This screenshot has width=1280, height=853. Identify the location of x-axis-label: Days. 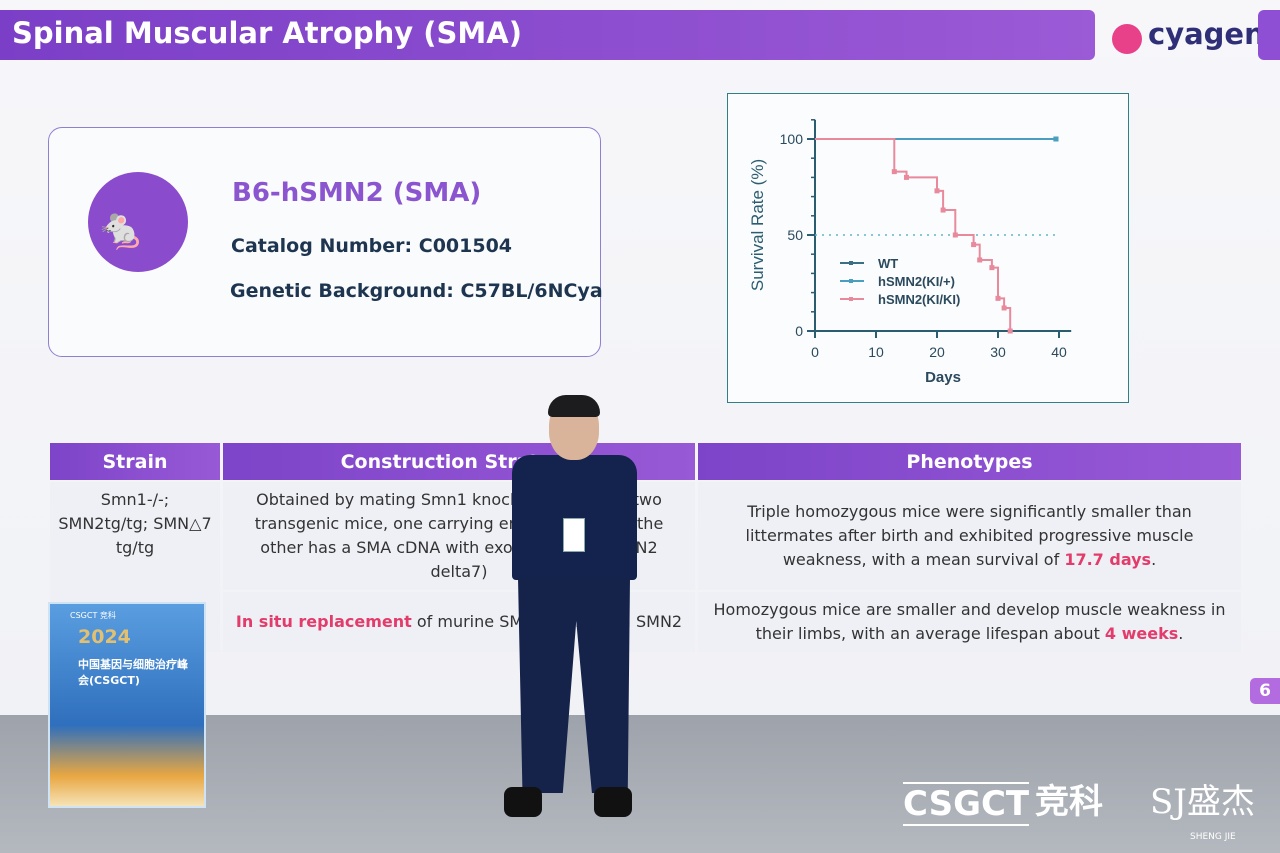
(943, 377).